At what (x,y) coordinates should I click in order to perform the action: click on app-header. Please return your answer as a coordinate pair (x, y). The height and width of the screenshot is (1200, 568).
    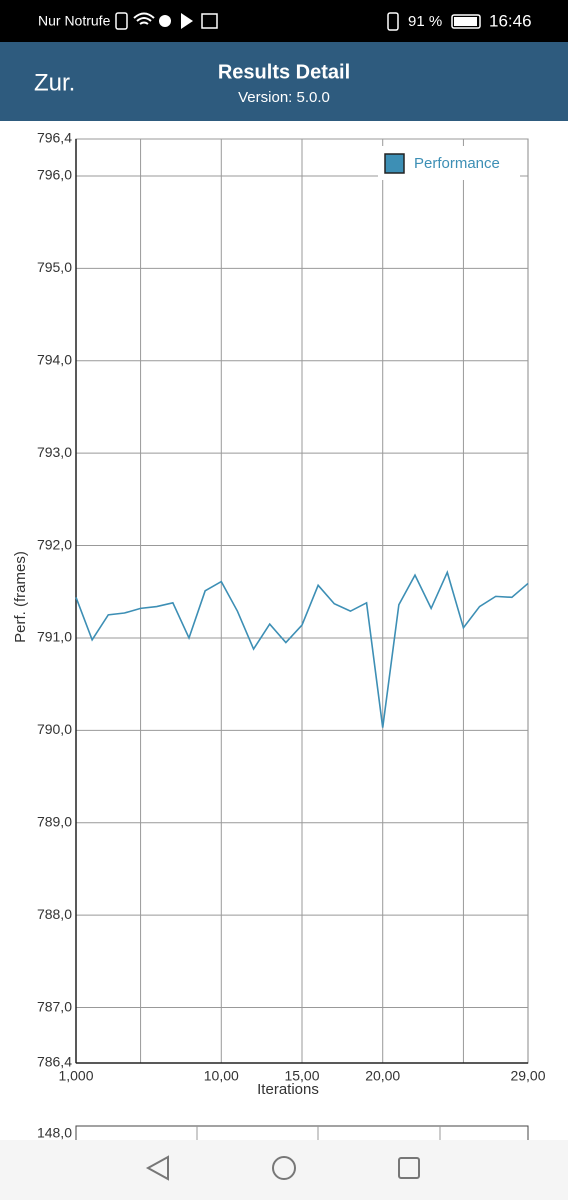
    Looking at the image, I should click on (284, 81).